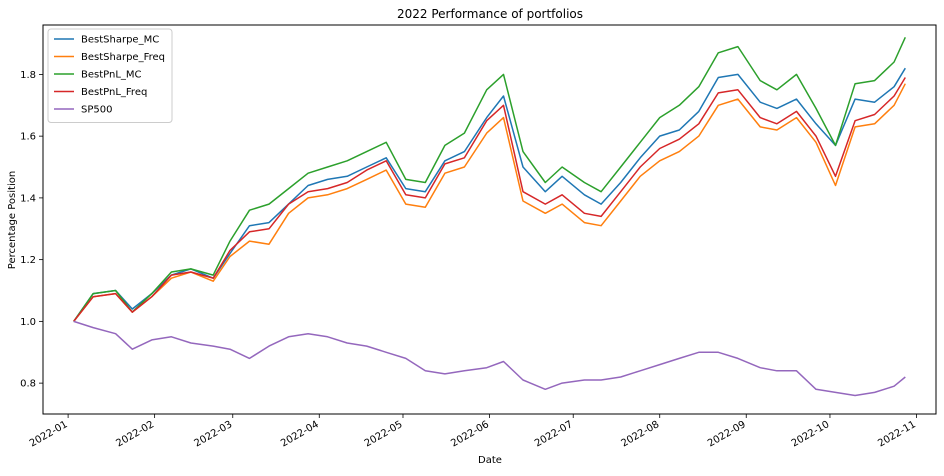  Describe the element at coordinates (811, 434) in the screenshot. I see `x-tick-label: 2022-10` at that location.